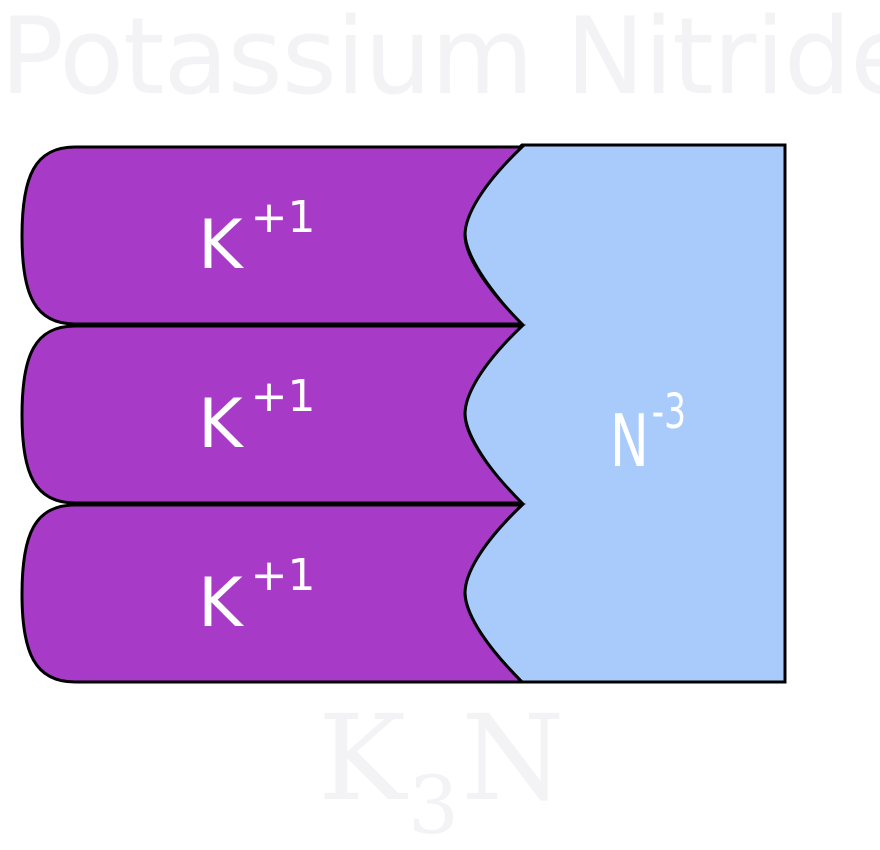 Image resolution: width=880 pixels, height=850 pixels. What do you see at coordinates (629, 441) in the screenshot?
I see `anion-symbol: N` at bounding box center [629, 441].